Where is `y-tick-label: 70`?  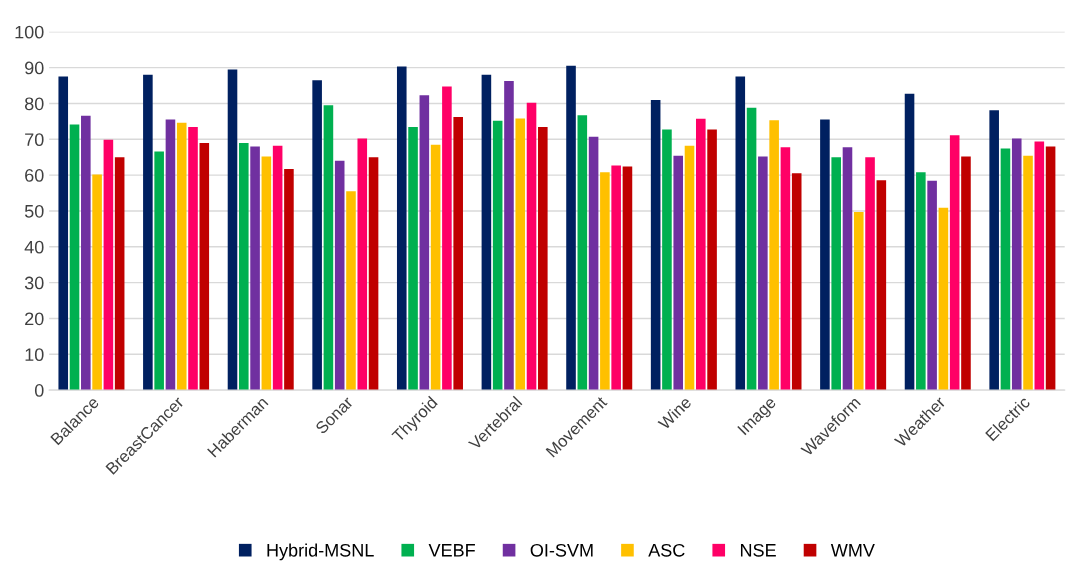
y-tick-label: 70 is located at coordinates (34, 140).